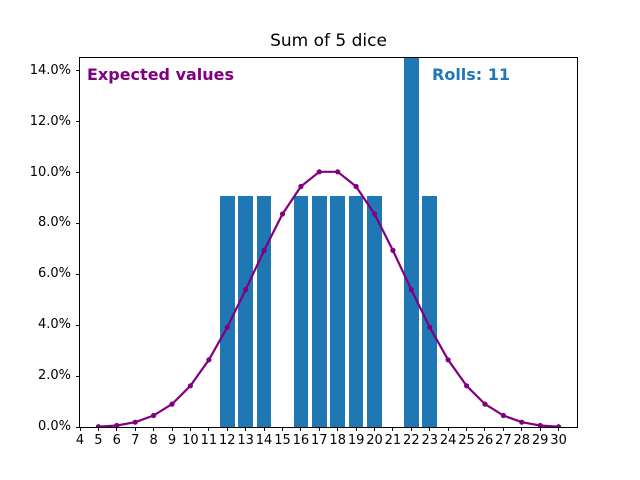  What do you see at coordinates (471, 74) in the screenshot?
I see `rolls-count-label: Rolls: 11` at bounding box center [471, 74].